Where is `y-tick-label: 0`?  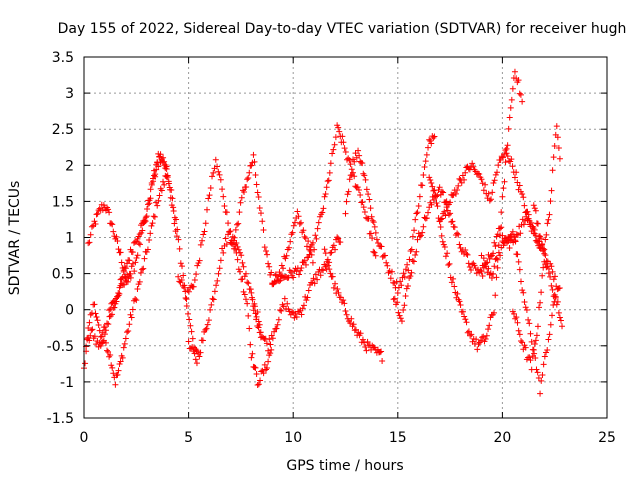
y-tick-label: 0 is located at coordinates (69, 311).